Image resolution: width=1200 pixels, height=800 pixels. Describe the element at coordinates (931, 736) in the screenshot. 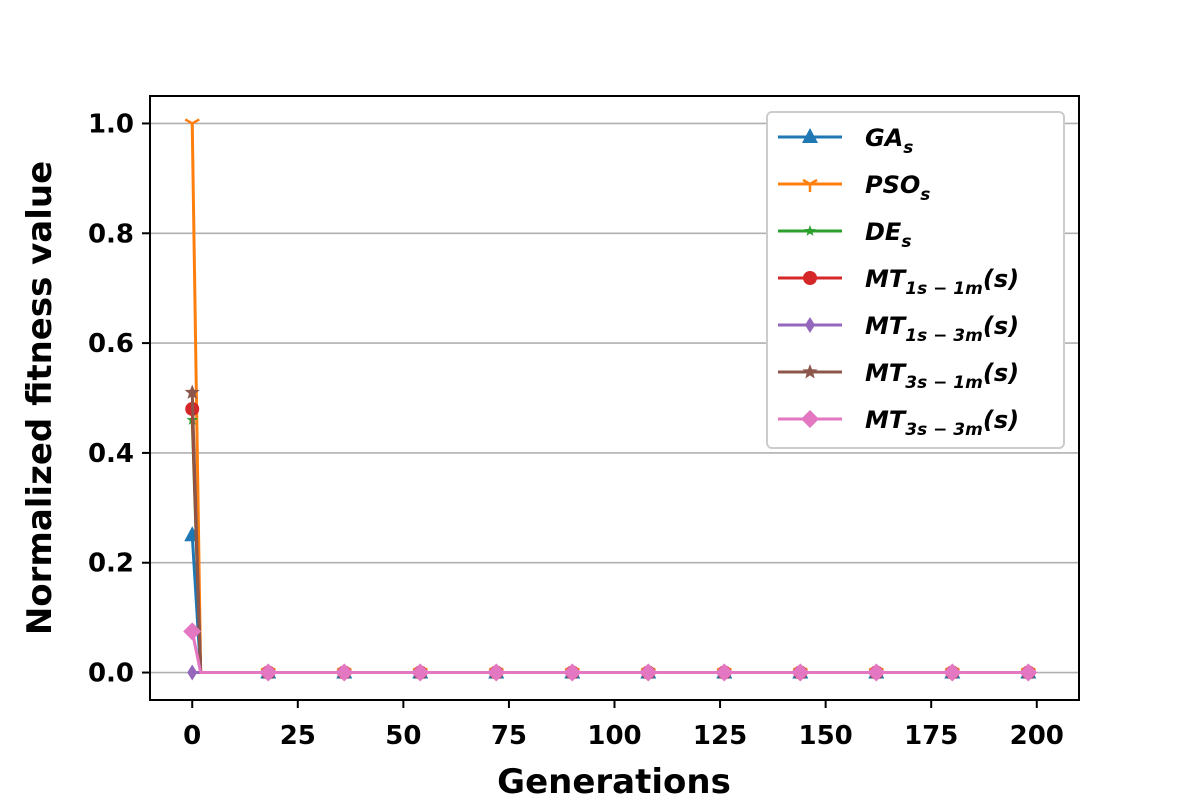

I see `x-tick-label: 175` at that location.